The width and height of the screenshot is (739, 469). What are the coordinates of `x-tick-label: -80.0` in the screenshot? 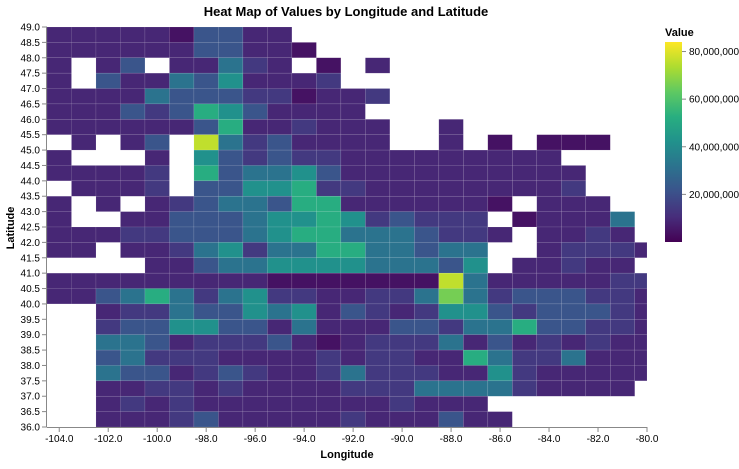 It's located at (647, 439).